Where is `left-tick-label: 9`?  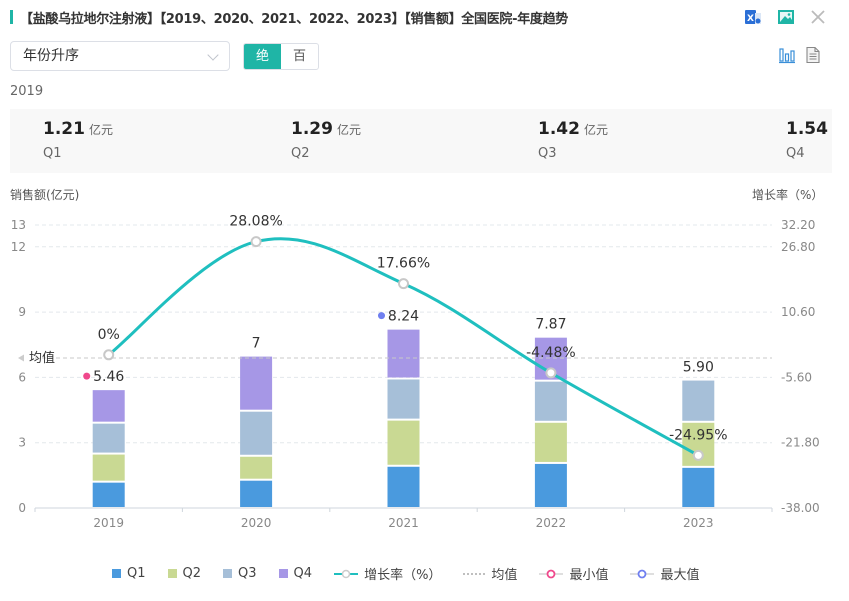 left-tick-label: 9 is located at coordinates (22, 312).